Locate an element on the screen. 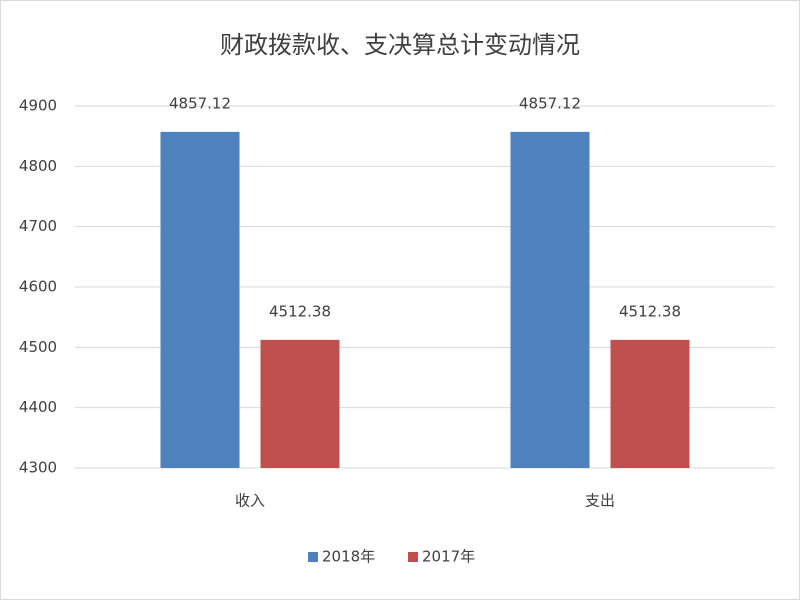  legend-label: 2017年 is located at coordinates (448, 557).